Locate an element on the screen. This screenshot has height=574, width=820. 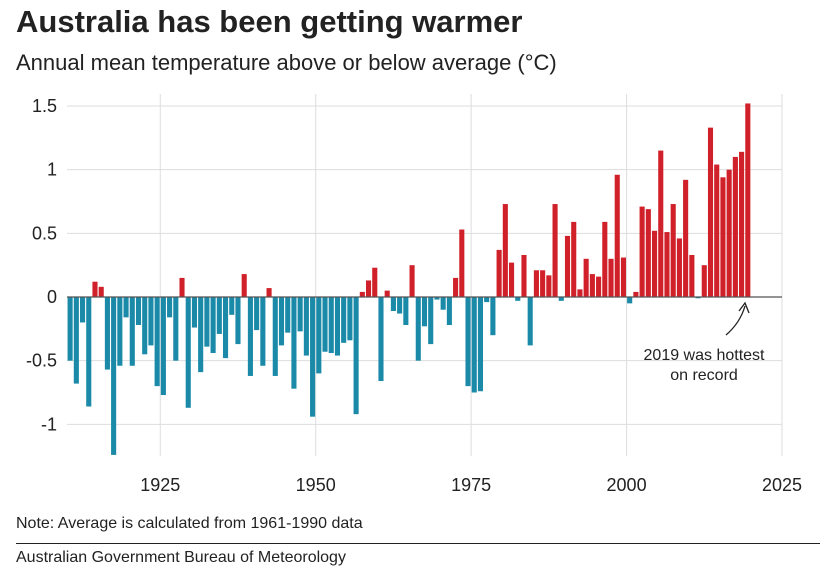
bar-1928 is located at coordinates (182, 287).